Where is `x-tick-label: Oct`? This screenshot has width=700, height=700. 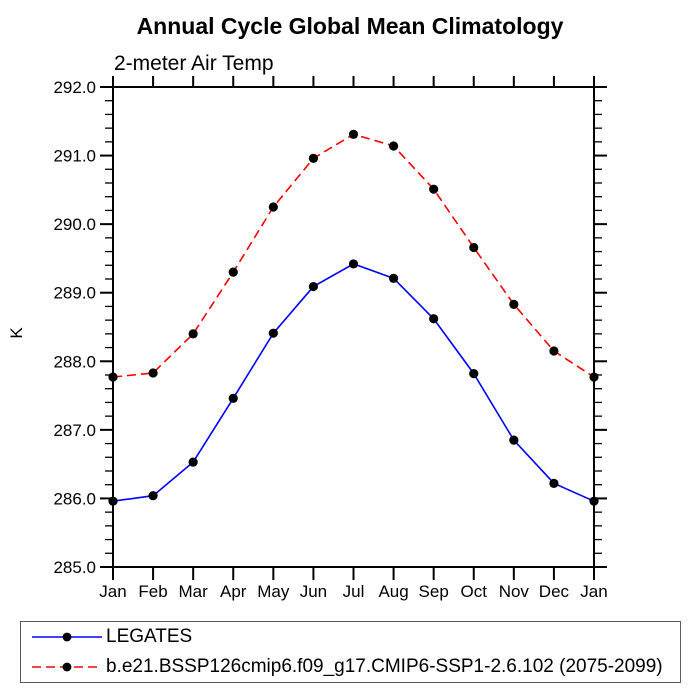
x-tick-label: Oct is located at coordinates (474, 591).